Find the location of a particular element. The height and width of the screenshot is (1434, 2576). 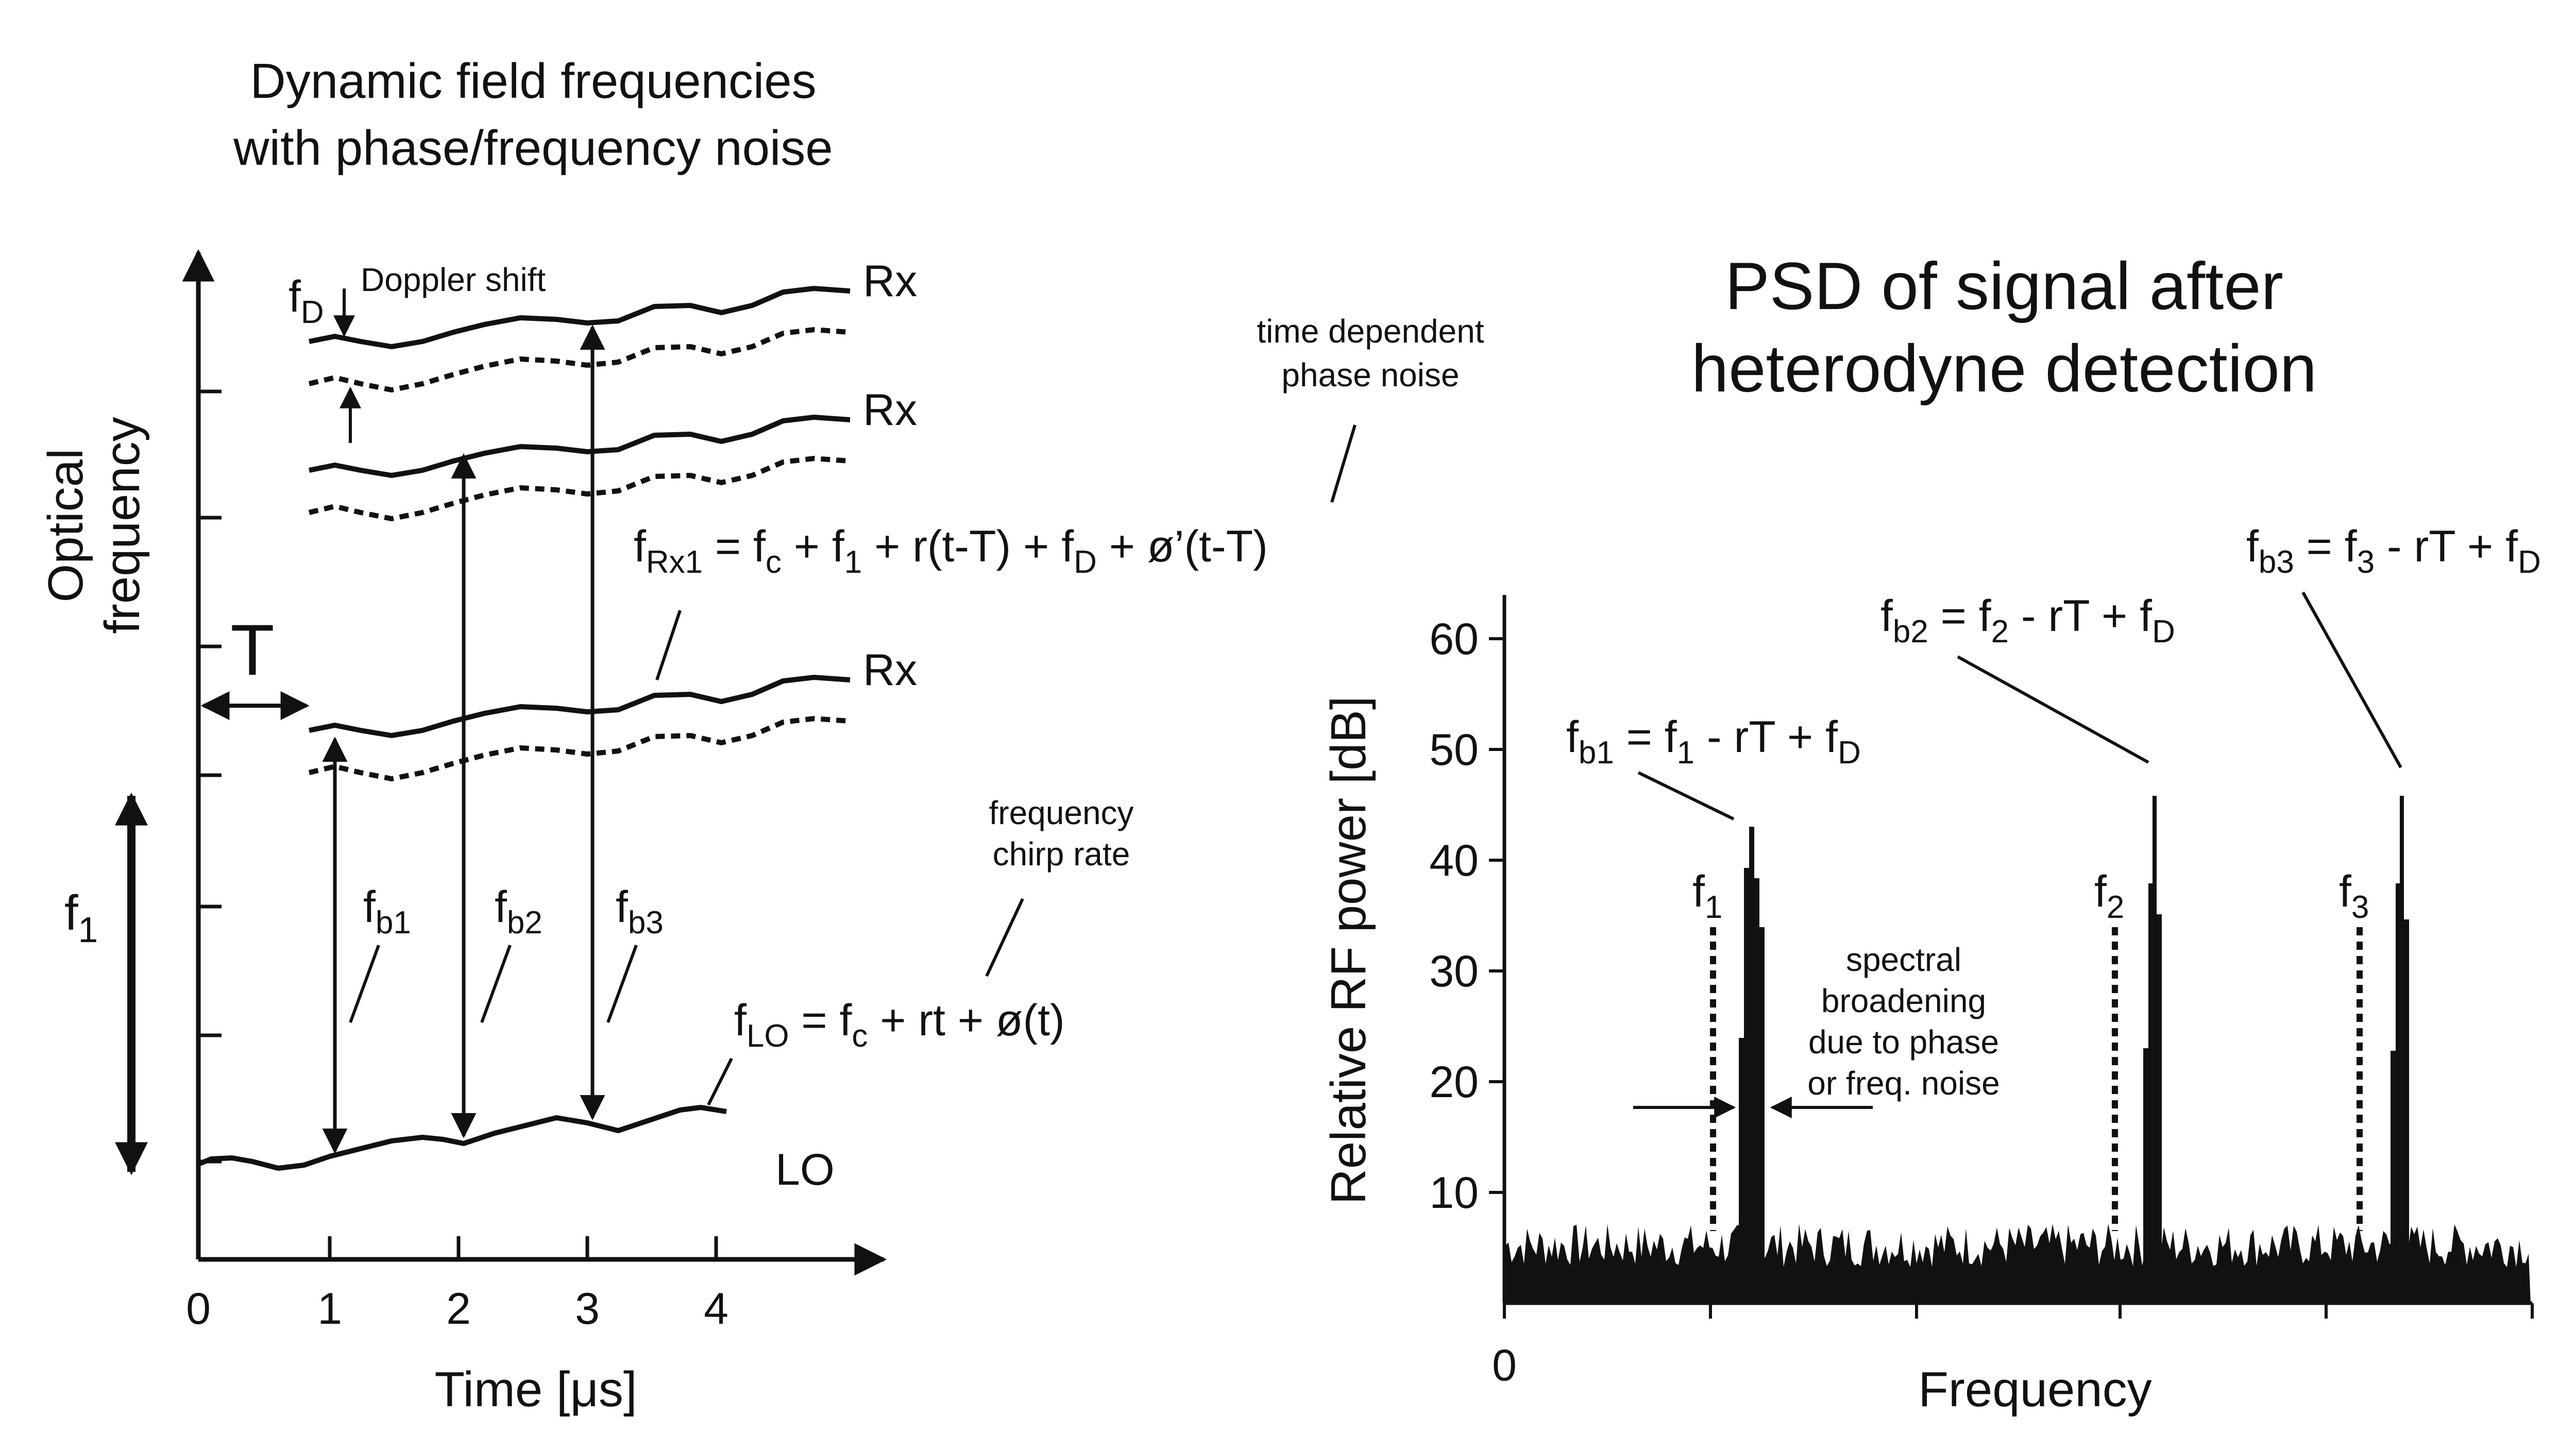

left-y-ticks is located at coordinates (210, 776).